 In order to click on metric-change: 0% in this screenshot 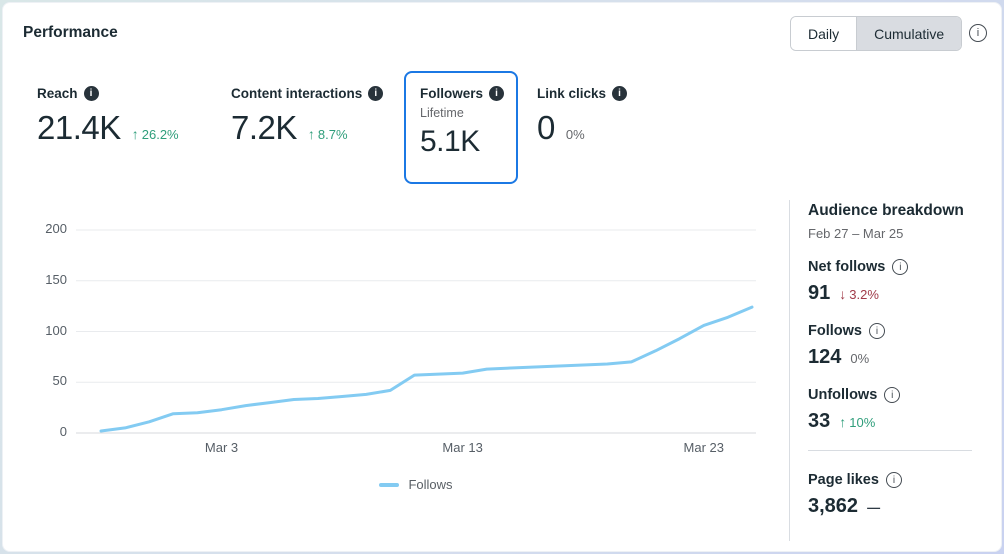, I will do `click(575, 134)`.